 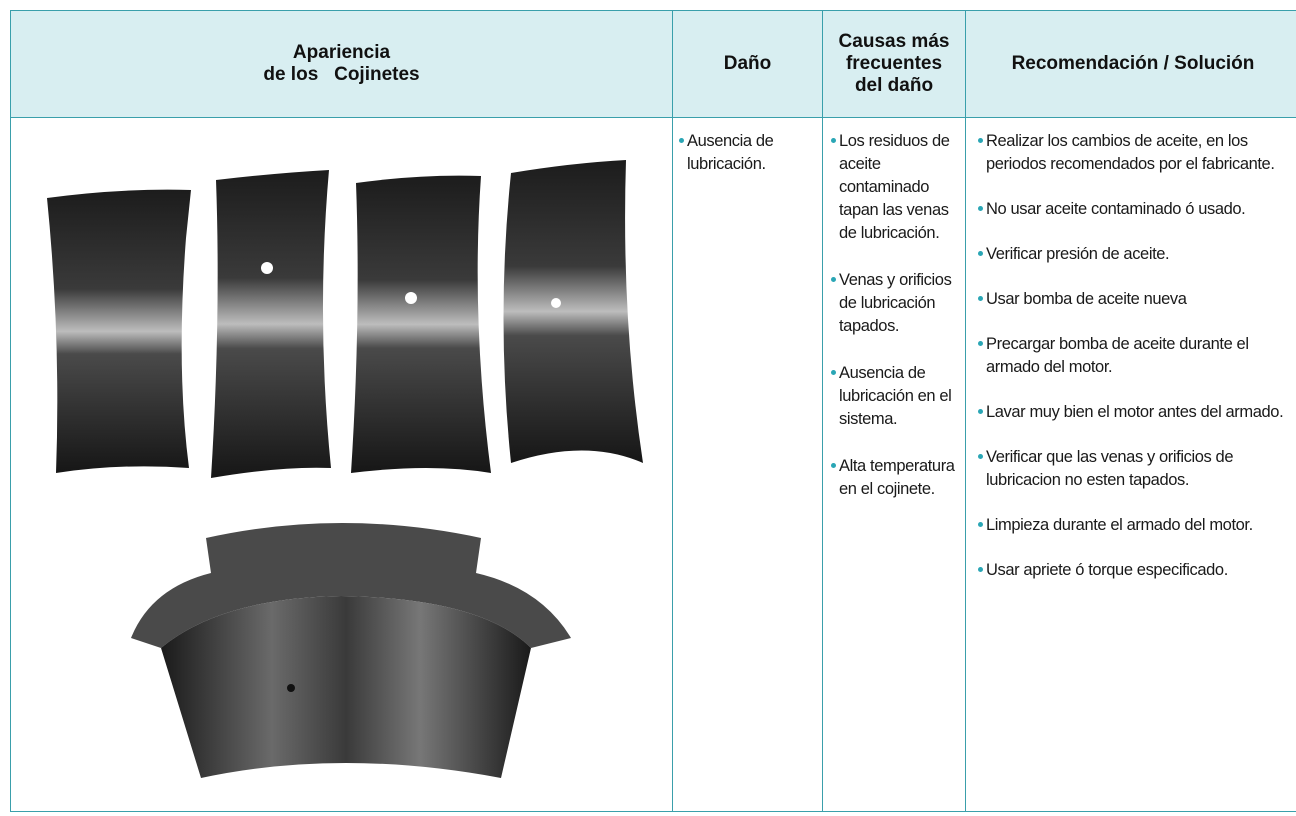 I want to click on causes-item: Ausencia de lubricación en el sistema., so click(x=894, y=396).